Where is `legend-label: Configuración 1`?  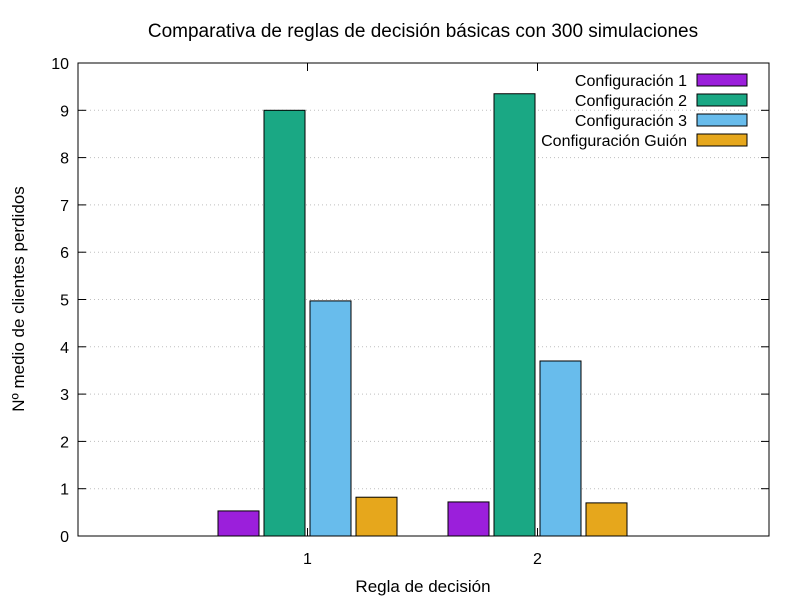
legend-label: Configuración 1 is located at coordinates (631, 81).